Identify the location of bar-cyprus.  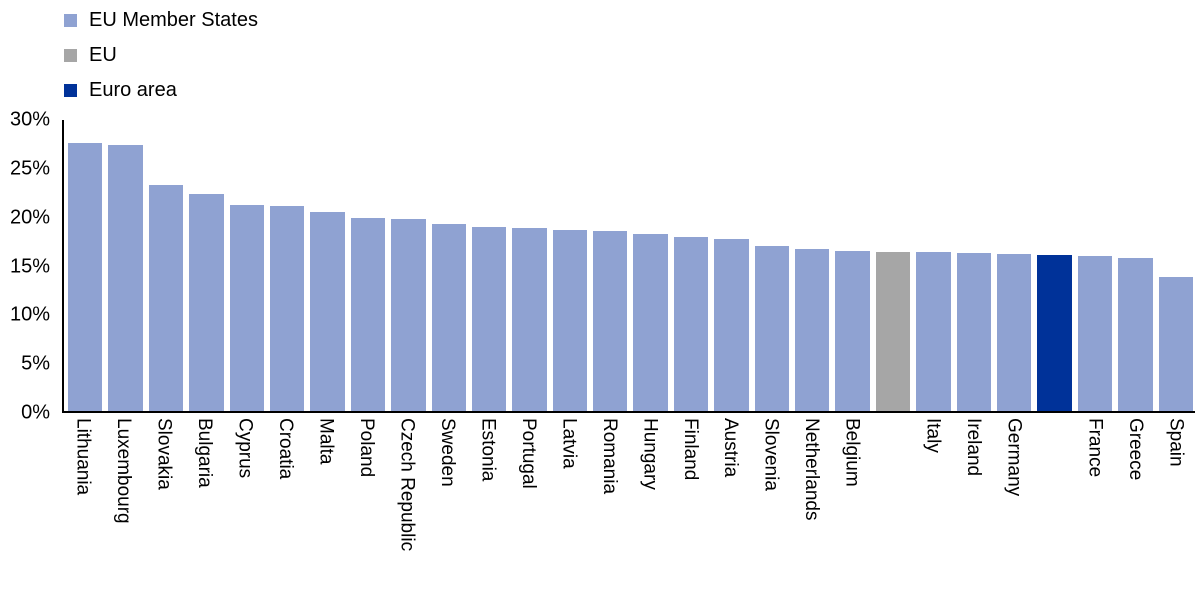
(246, 308).